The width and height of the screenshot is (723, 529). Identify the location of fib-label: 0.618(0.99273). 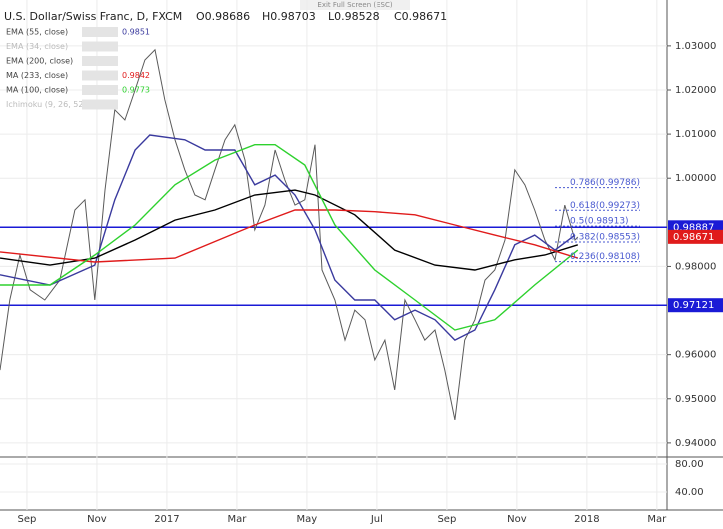
(605, 206).